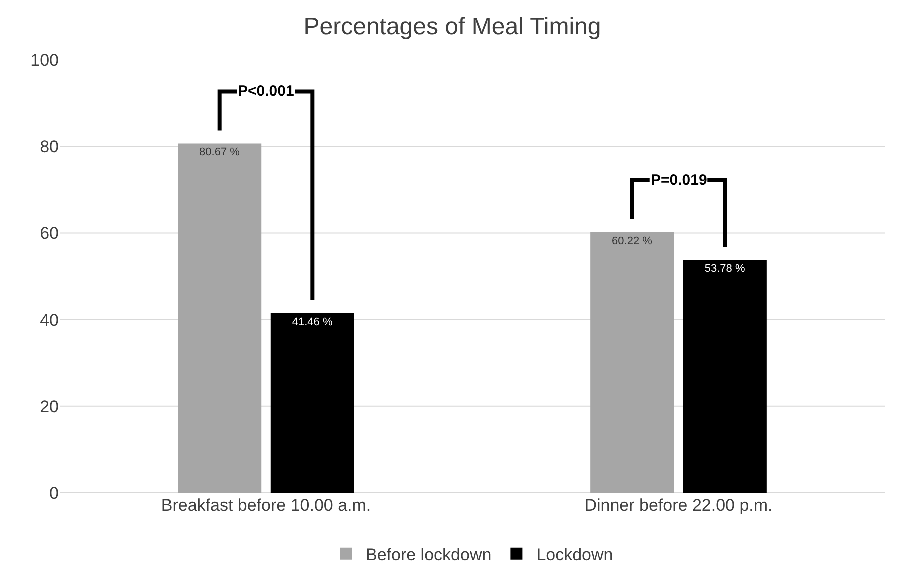 The height and width of the screenshot is (584, 905). Describe the element at coordinates (632, 241) in the screenshot. I see `data-label: 60.22 %` at that location.